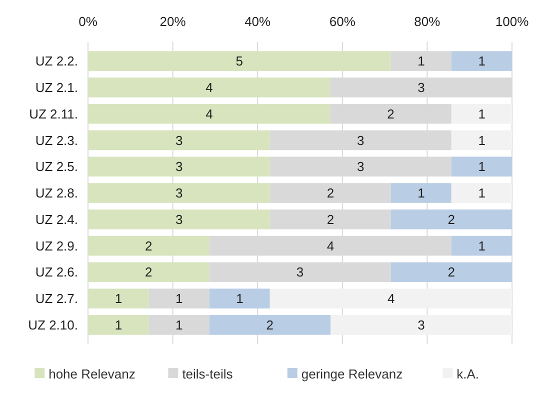 The image size is (548, 405). Describe the element at coordinates (427, 21) in the screenshot. I see `x-tick-label: 80%` at that location.